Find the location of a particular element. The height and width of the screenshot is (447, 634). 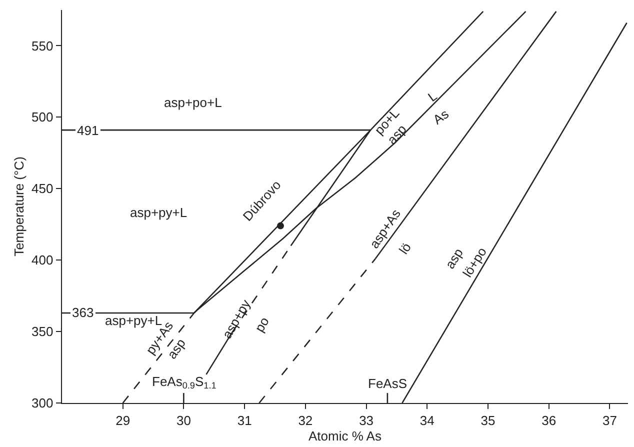

x-tick-label: 37 is located at coordinates (609, 420).